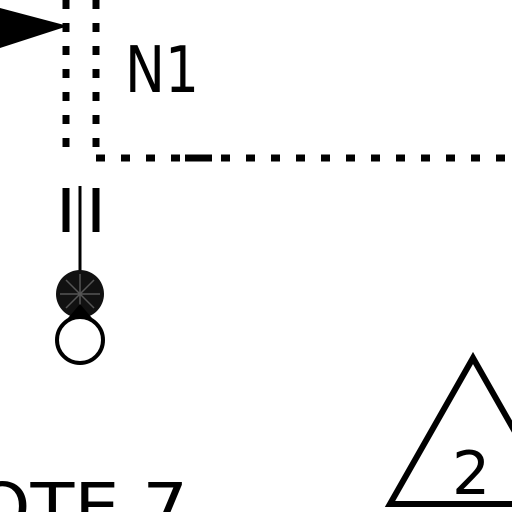  I want to click on revision-number: 2, so click(471, 474).